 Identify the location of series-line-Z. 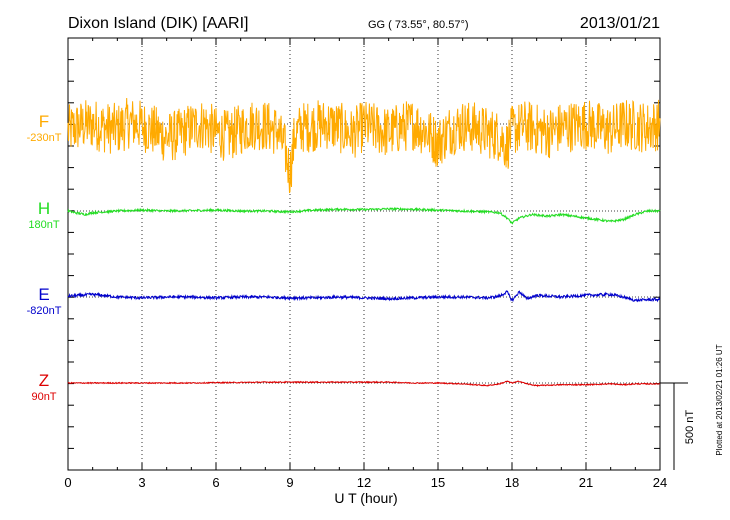
(364, 384).